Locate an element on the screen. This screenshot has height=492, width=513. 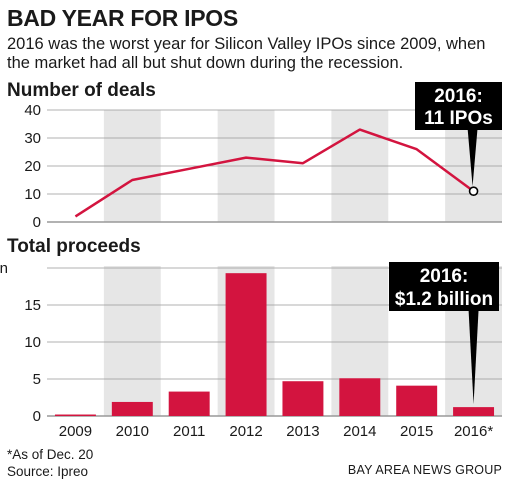
x-tick-label: 2014 is located at coordinates (359, 431).